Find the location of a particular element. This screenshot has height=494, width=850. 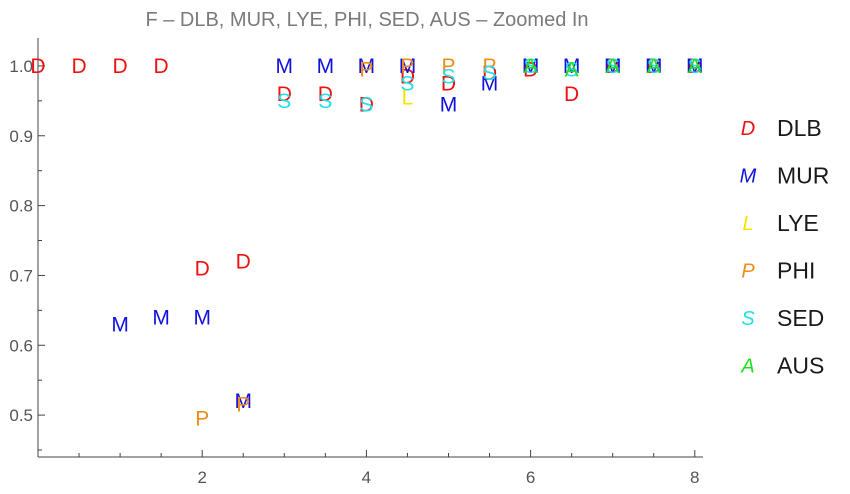

legend-item-dlb: D DLB is located at coordinates (781, 128).